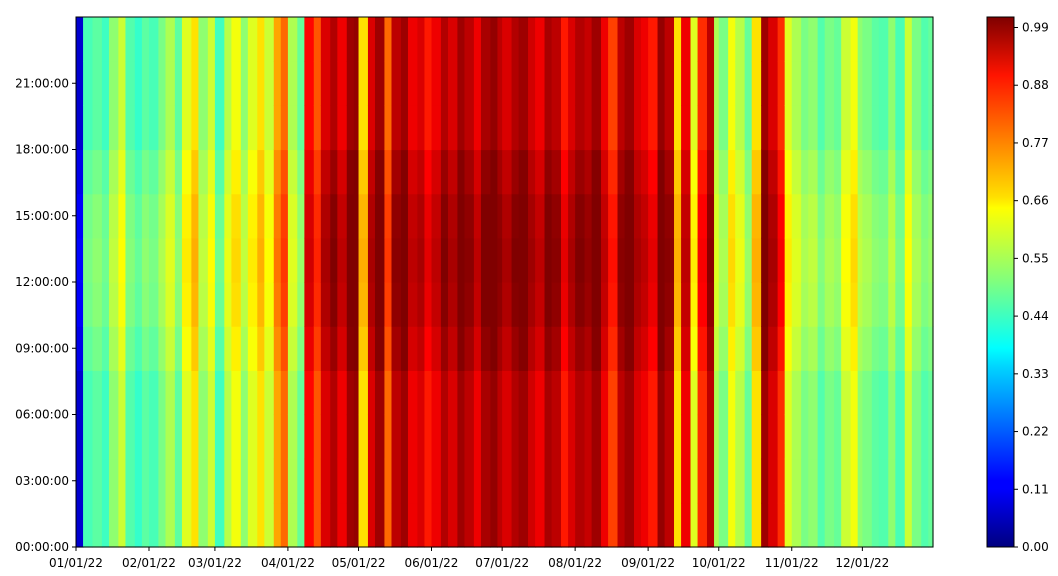 This screenshot has height=576, width=1058. What do you see at coordinates (575, 563) in the screenshot?
I see `x-tick-label: 08/01/22` at bounding box center [575, 563].